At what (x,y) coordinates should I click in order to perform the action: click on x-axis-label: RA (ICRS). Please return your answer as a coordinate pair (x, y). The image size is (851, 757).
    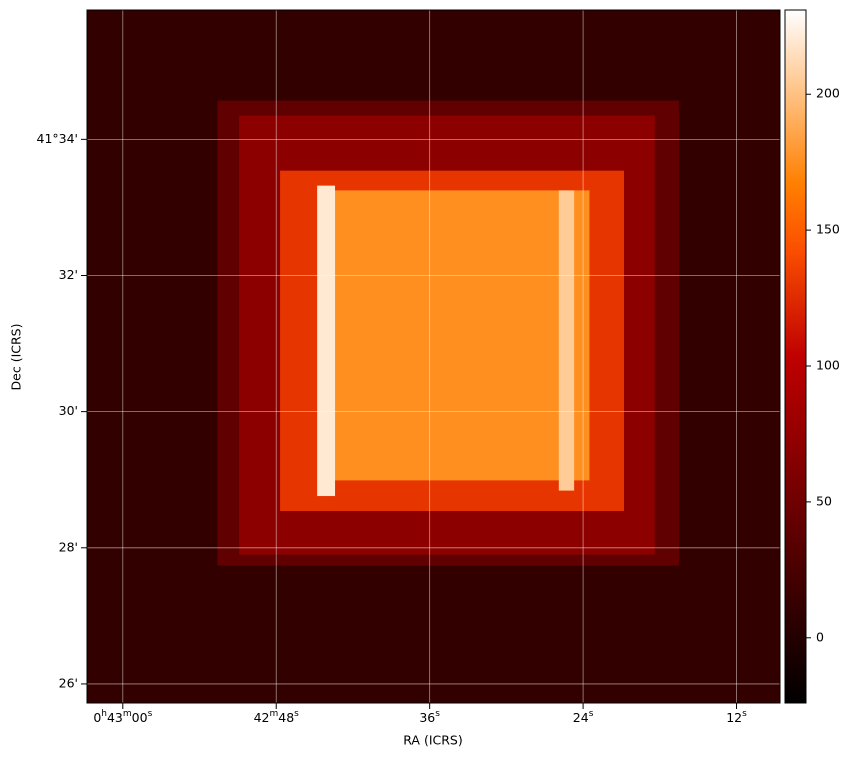
    Looking at the image, I should click on (433, 740).